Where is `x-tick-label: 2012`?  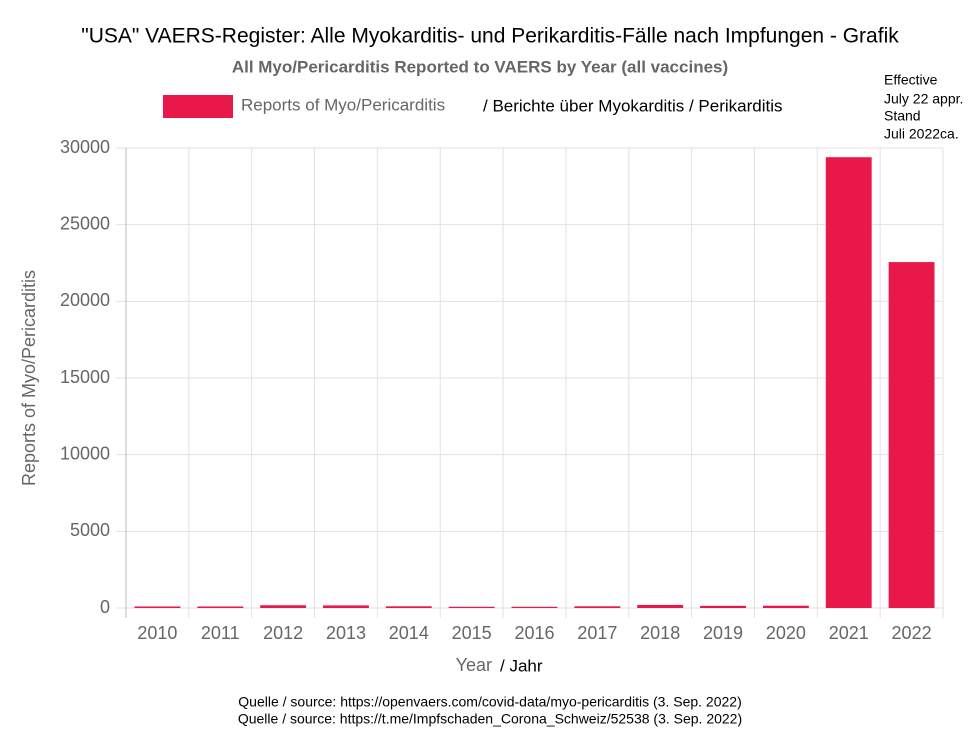
x-tick-label: 2012 is located at coordinates (283, 633).